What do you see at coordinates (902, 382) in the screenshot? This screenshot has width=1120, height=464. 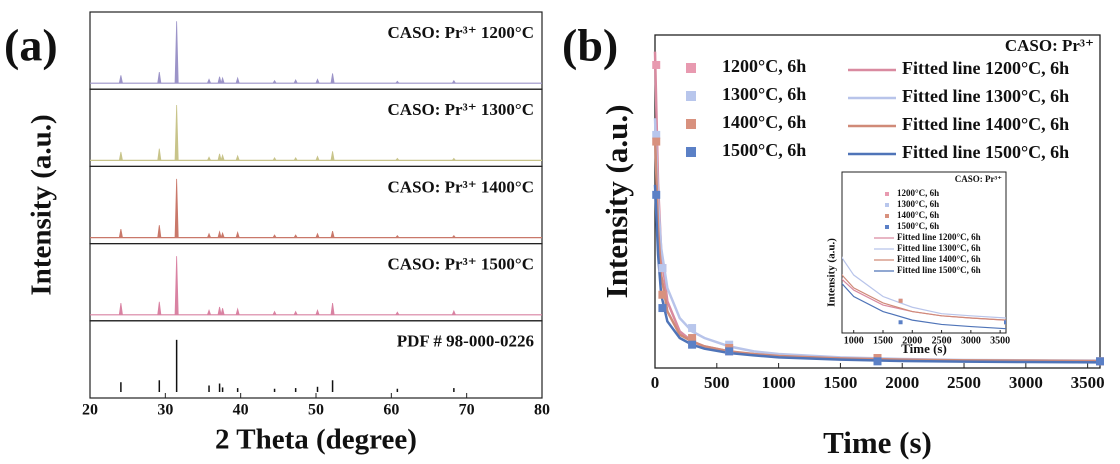 I see `x-tick-label: 2000` at bounding box center [902, 382].